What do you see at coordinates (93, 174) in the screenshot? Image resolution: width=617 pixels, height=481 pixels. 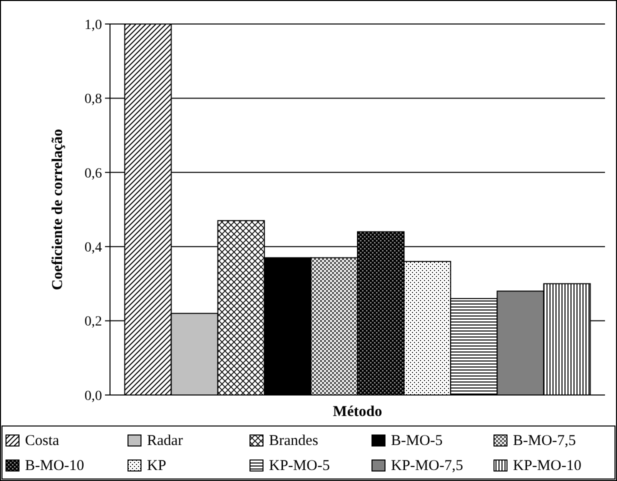 I see `y-tick-label: 0,6` at bounding box center [93, 174].